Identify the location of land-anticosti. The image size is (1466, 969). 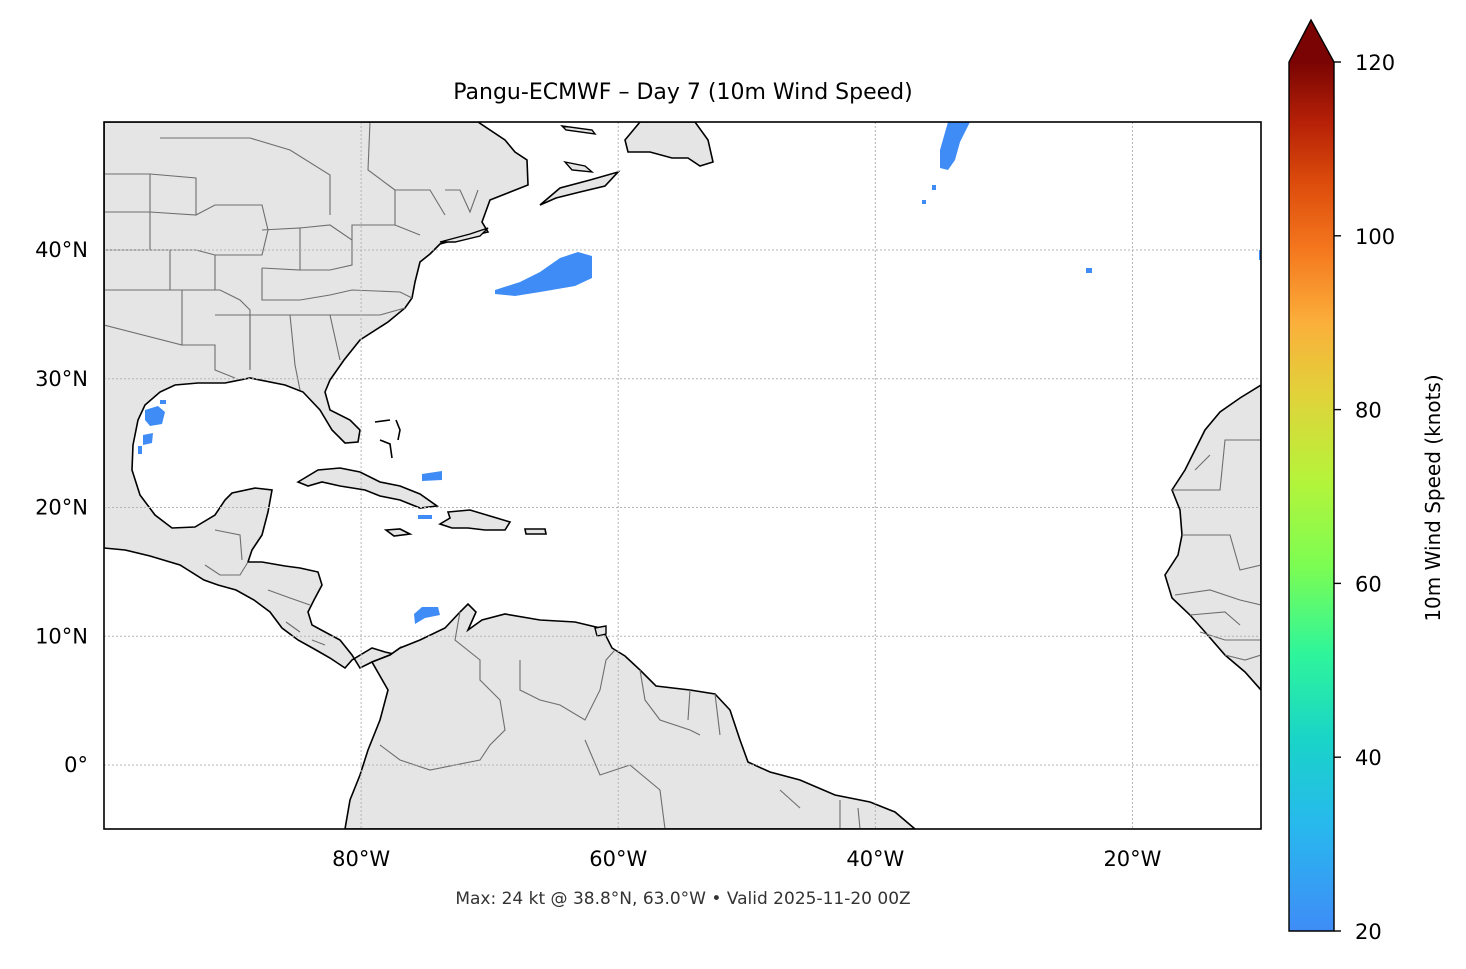
(578, 130).